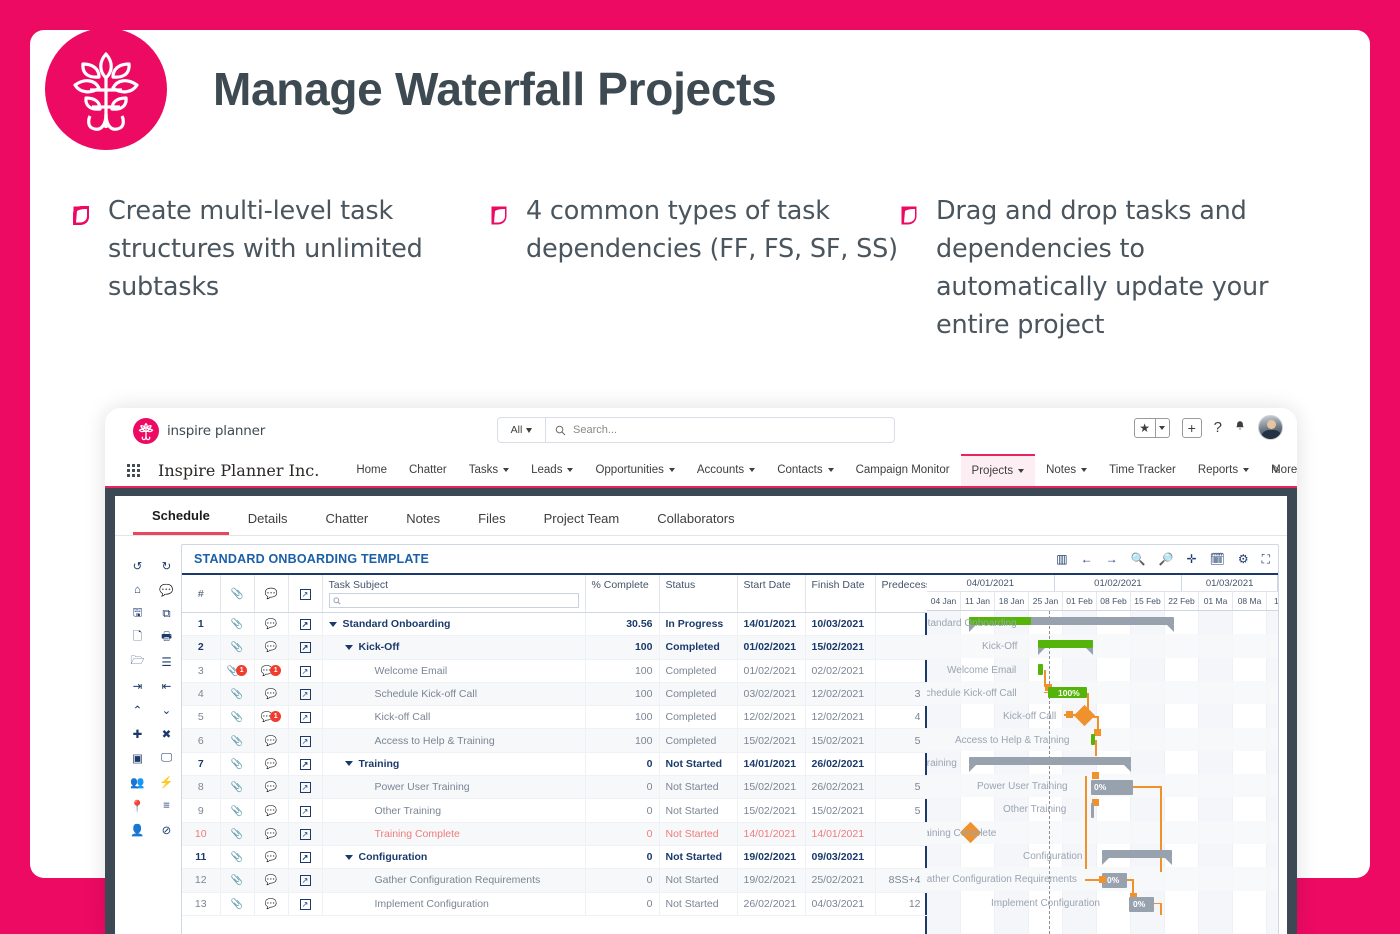 This screenshot has width=1400, height=934. Describe the element at coordinates (1050, 760) in the screenshot. I see `summary-bar-training` at that location.